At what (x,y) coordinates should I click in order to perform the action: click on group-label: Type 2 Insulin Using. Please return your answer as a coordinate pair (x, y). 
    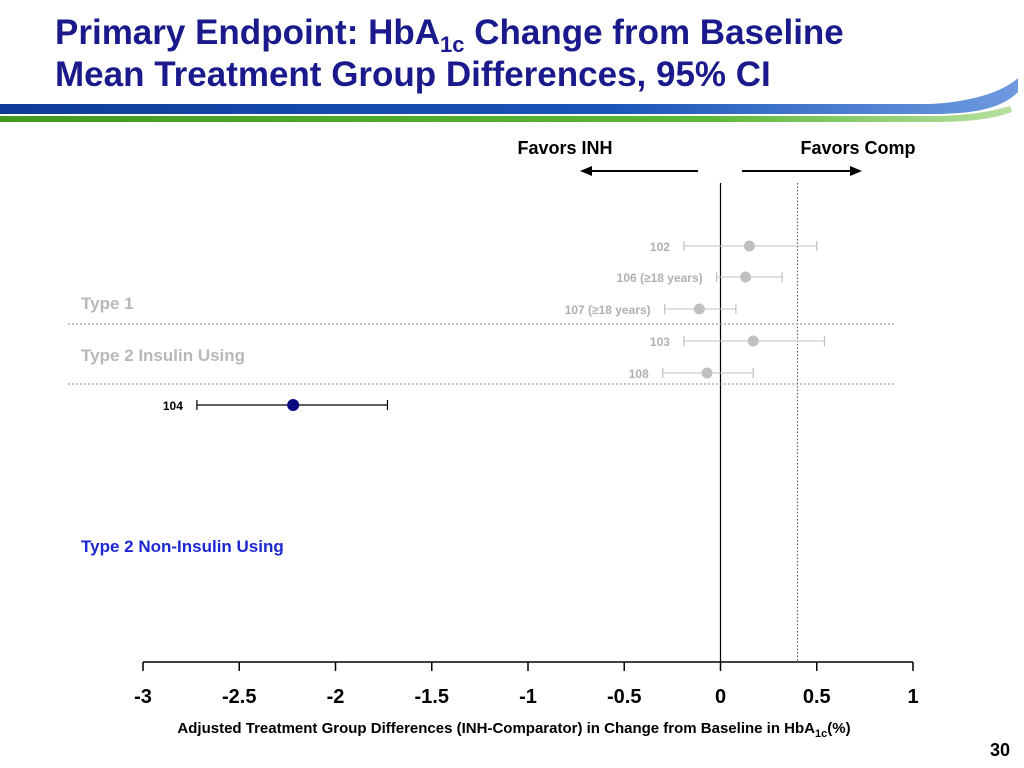
    Looking at the image, I should click on (163, 355).